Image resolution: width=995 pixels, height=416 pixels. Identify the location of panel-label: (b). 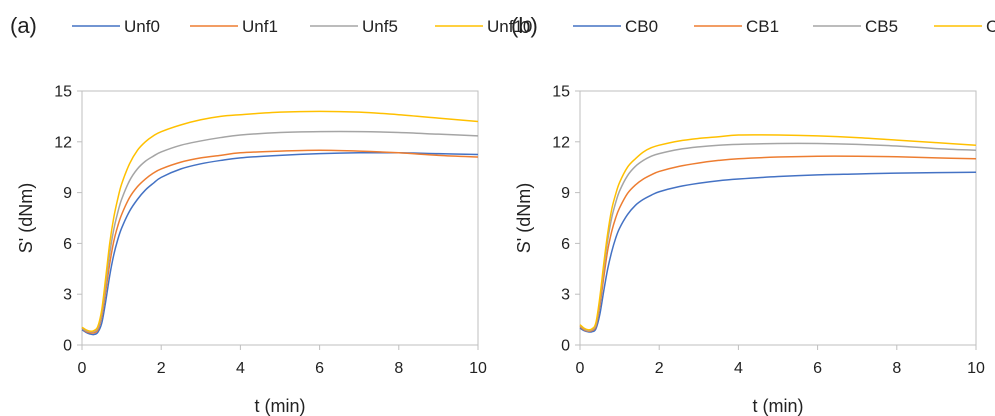
(524, 25).